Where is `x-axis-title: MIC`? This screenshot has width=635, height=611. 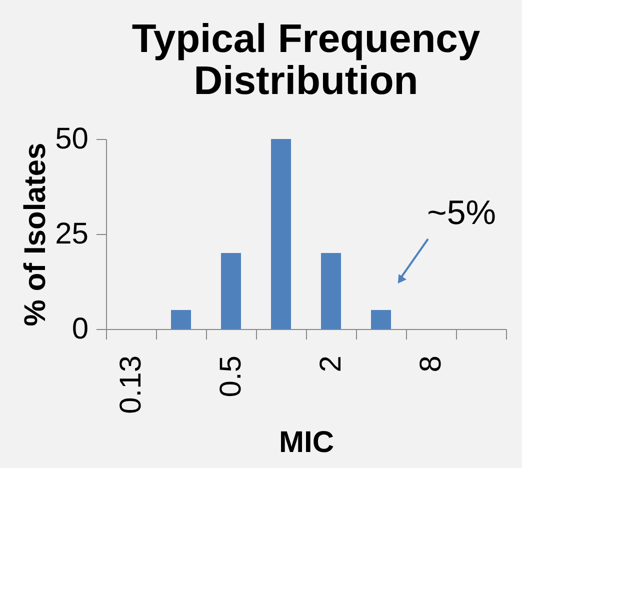
x-axis-title: MIC is located at coordinates (306, 442).